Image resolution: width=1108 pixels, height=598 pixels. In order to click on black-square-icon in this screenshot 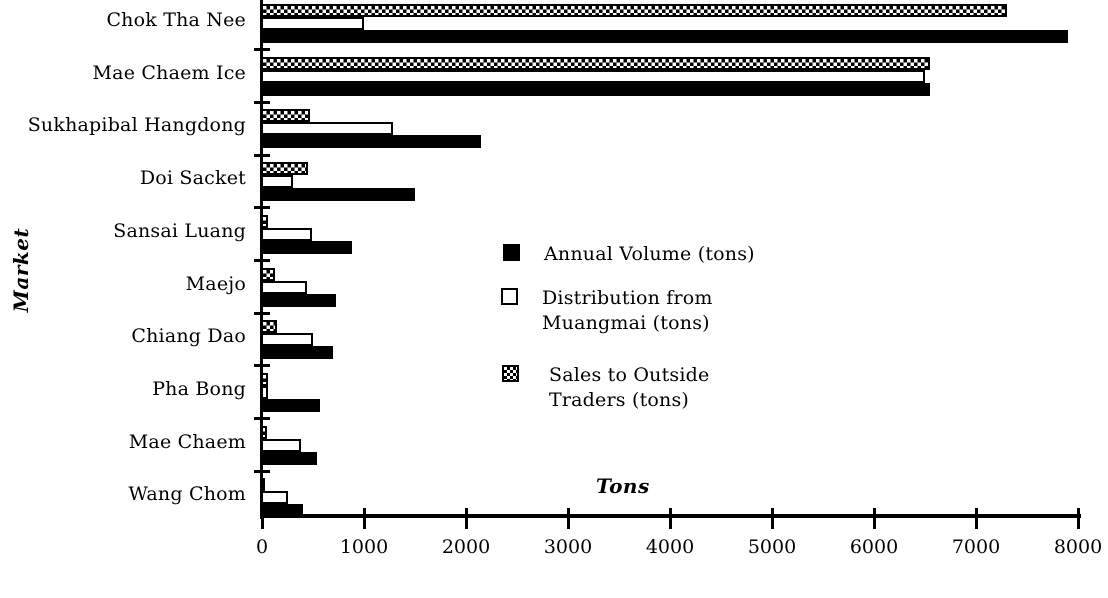, I will do `click(511, 252)`.